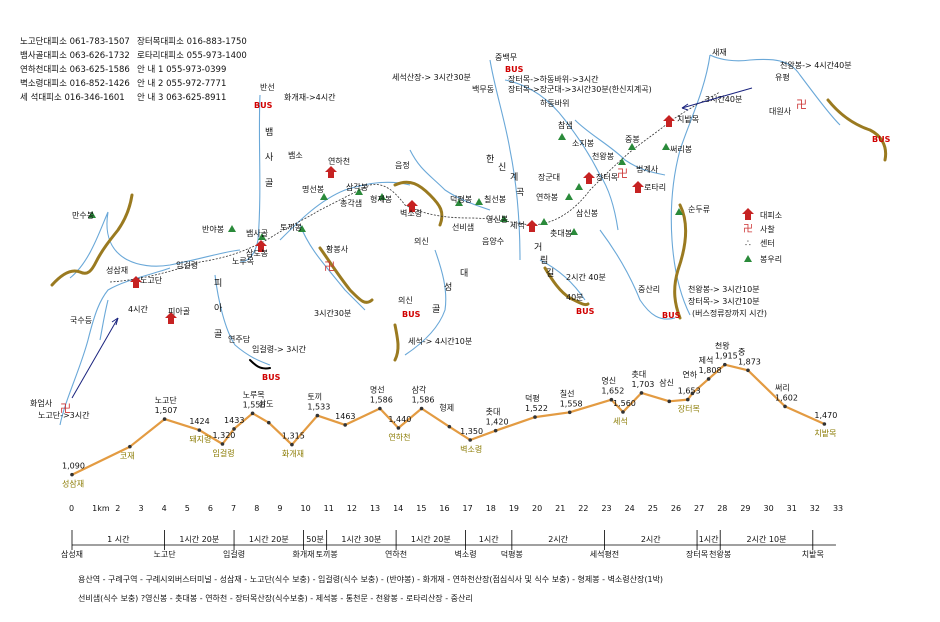 The width and height of the screenshot is (940, 622). What do you see at coordinates (565, 125) in the screenshot?
I see `map-label: 참샘` at bounding box center [565, 125].